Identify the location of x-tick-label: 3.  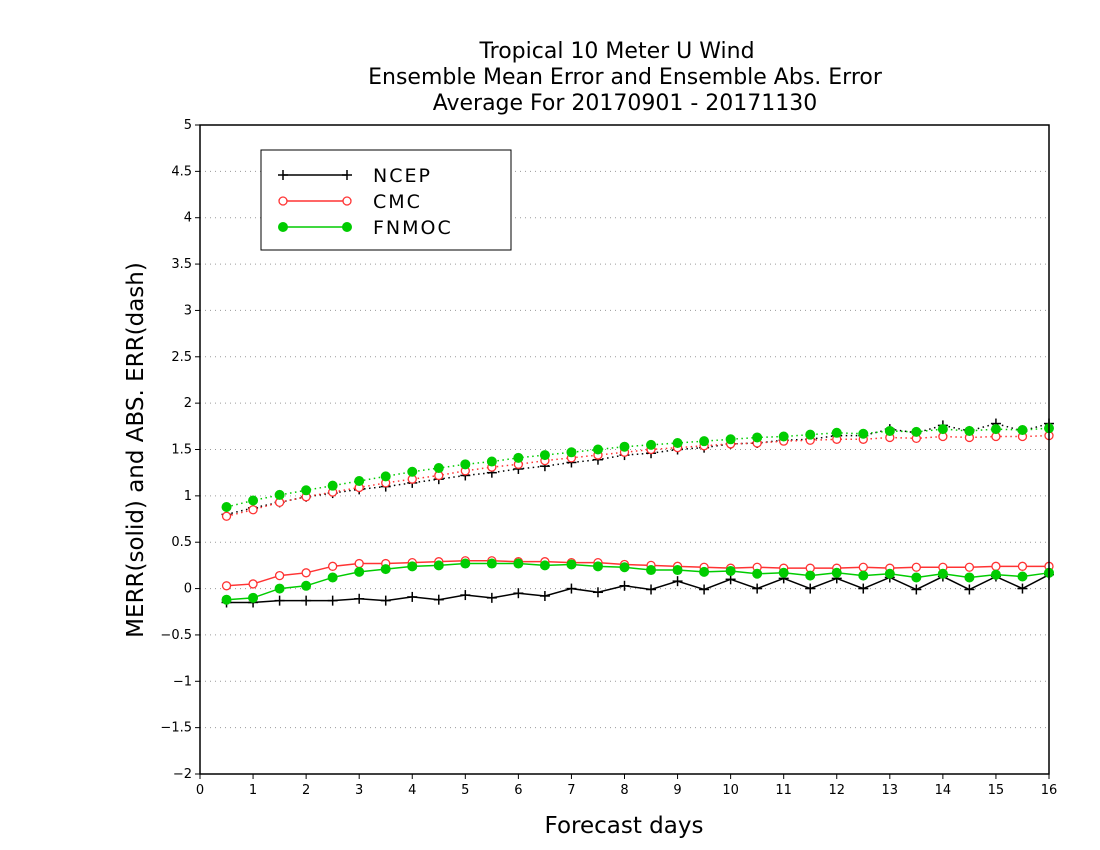
(359, 790).